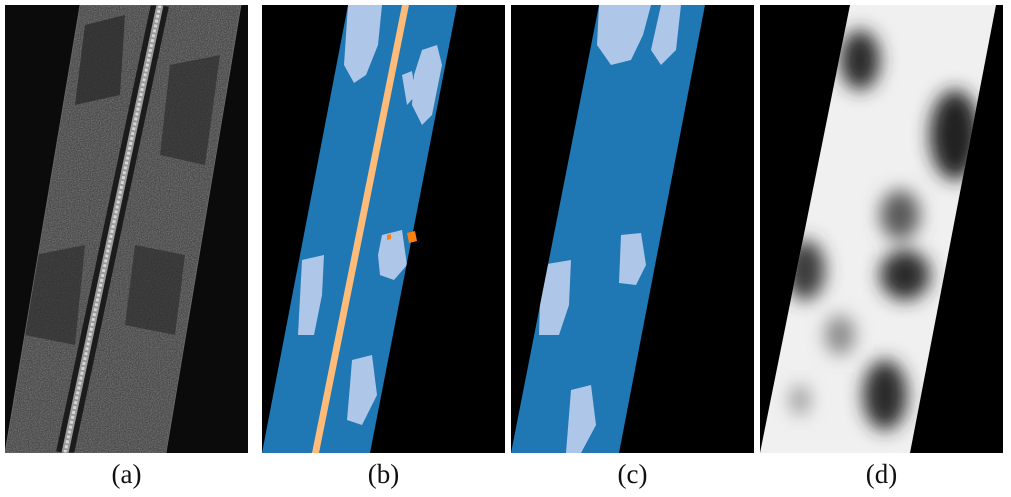 The image size is (1011, 497). Describe the element at coordinates (881, 474) in the screenshot. I see `caption-d: (d)` at that location.